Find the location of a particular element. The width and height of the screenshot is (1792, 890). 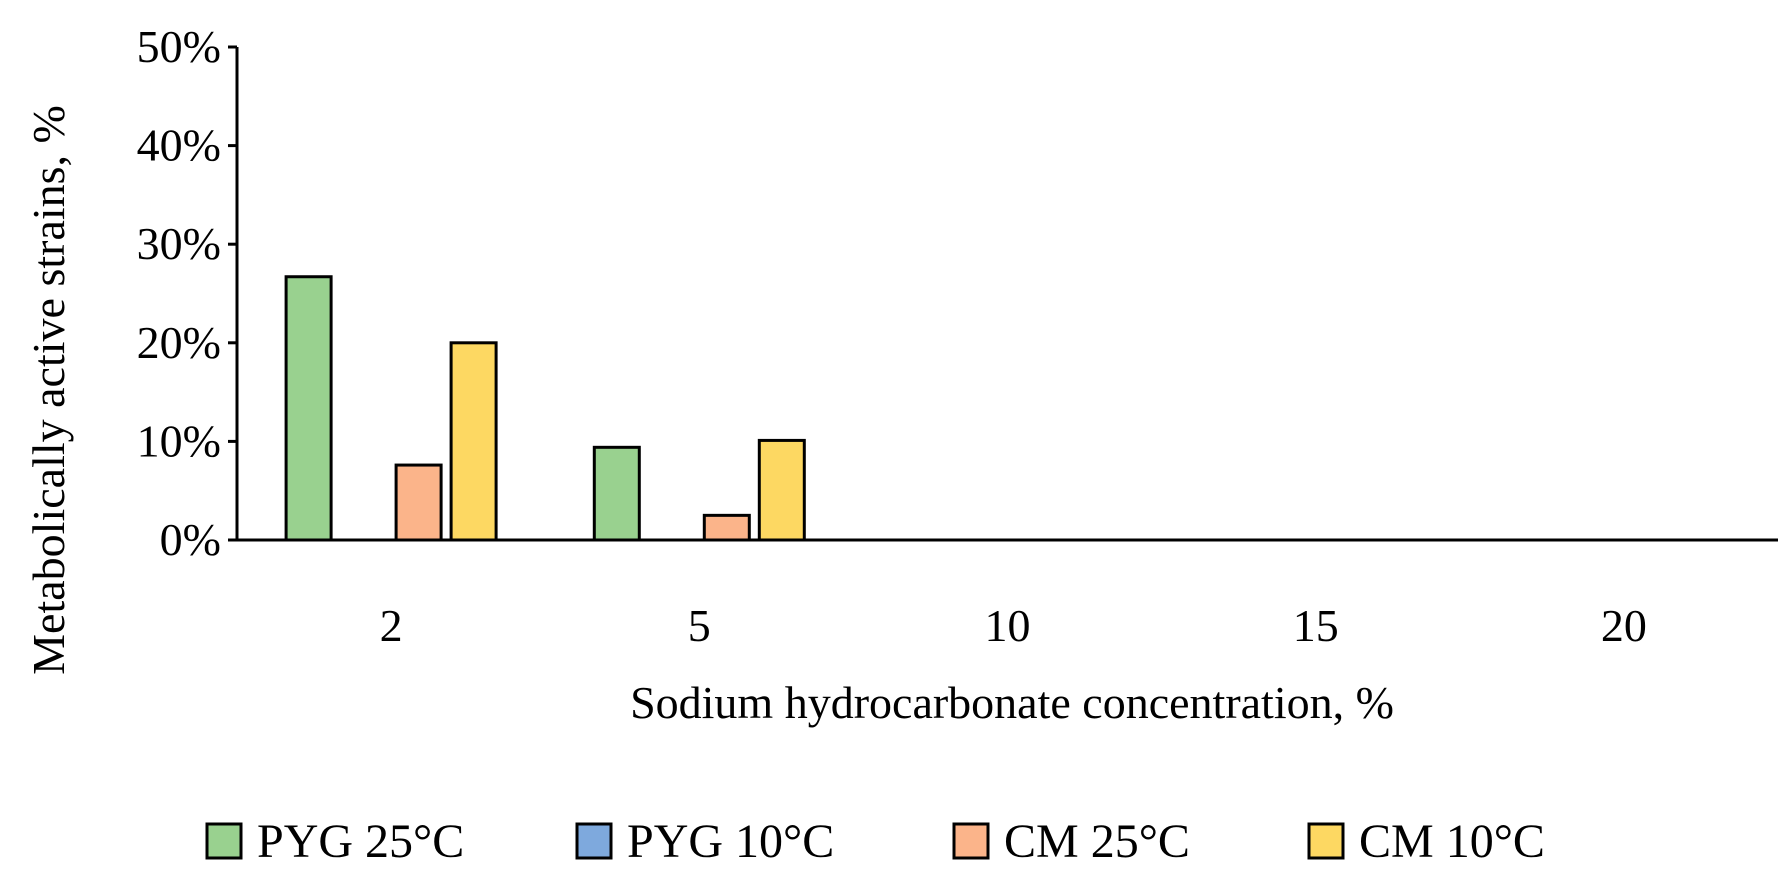

y-axis-title: Metabolically active strains, % is located at coordinates (48, 390).